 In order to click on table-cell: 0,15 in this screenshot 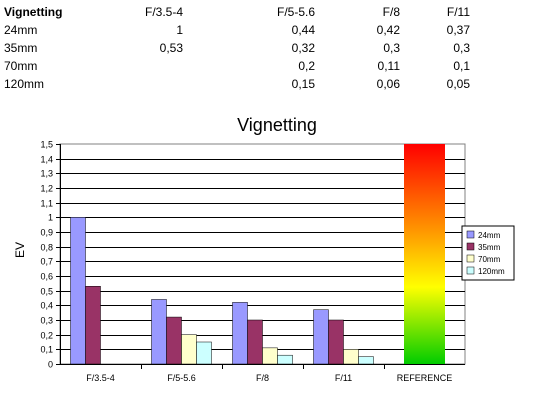, I will do `click(303, 84)`.